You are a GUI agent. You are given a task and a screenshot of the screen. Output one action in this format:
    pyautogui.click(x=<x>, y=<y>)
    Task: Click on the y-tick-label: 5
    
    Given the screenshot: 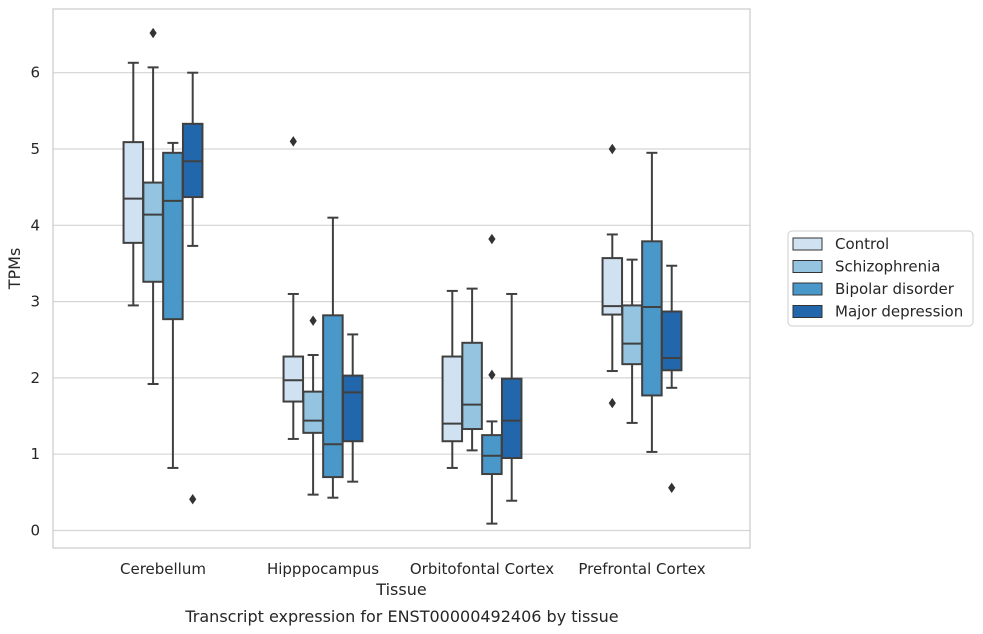 What is the action you would take?
    pyautogui.click(x=35, y=149)
    